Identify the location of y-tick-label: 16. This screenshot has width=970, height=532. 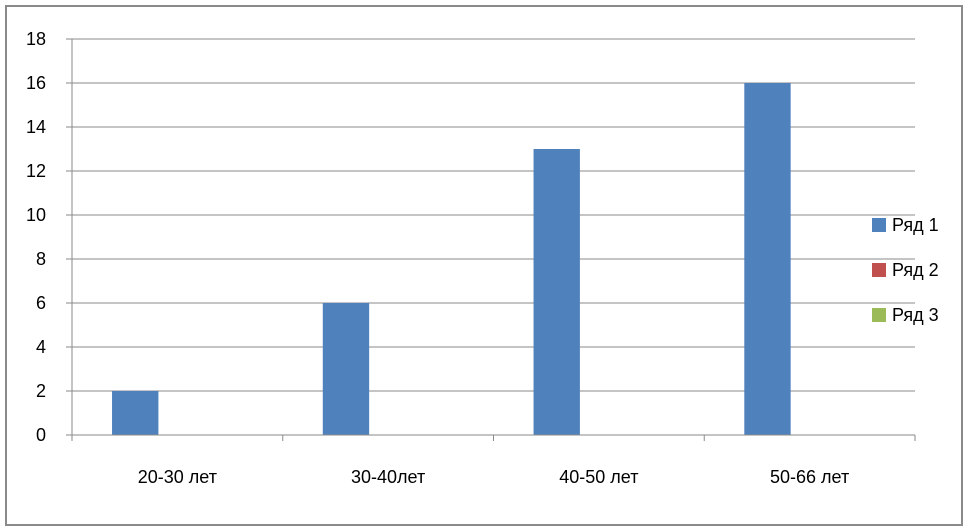
(36, 83).